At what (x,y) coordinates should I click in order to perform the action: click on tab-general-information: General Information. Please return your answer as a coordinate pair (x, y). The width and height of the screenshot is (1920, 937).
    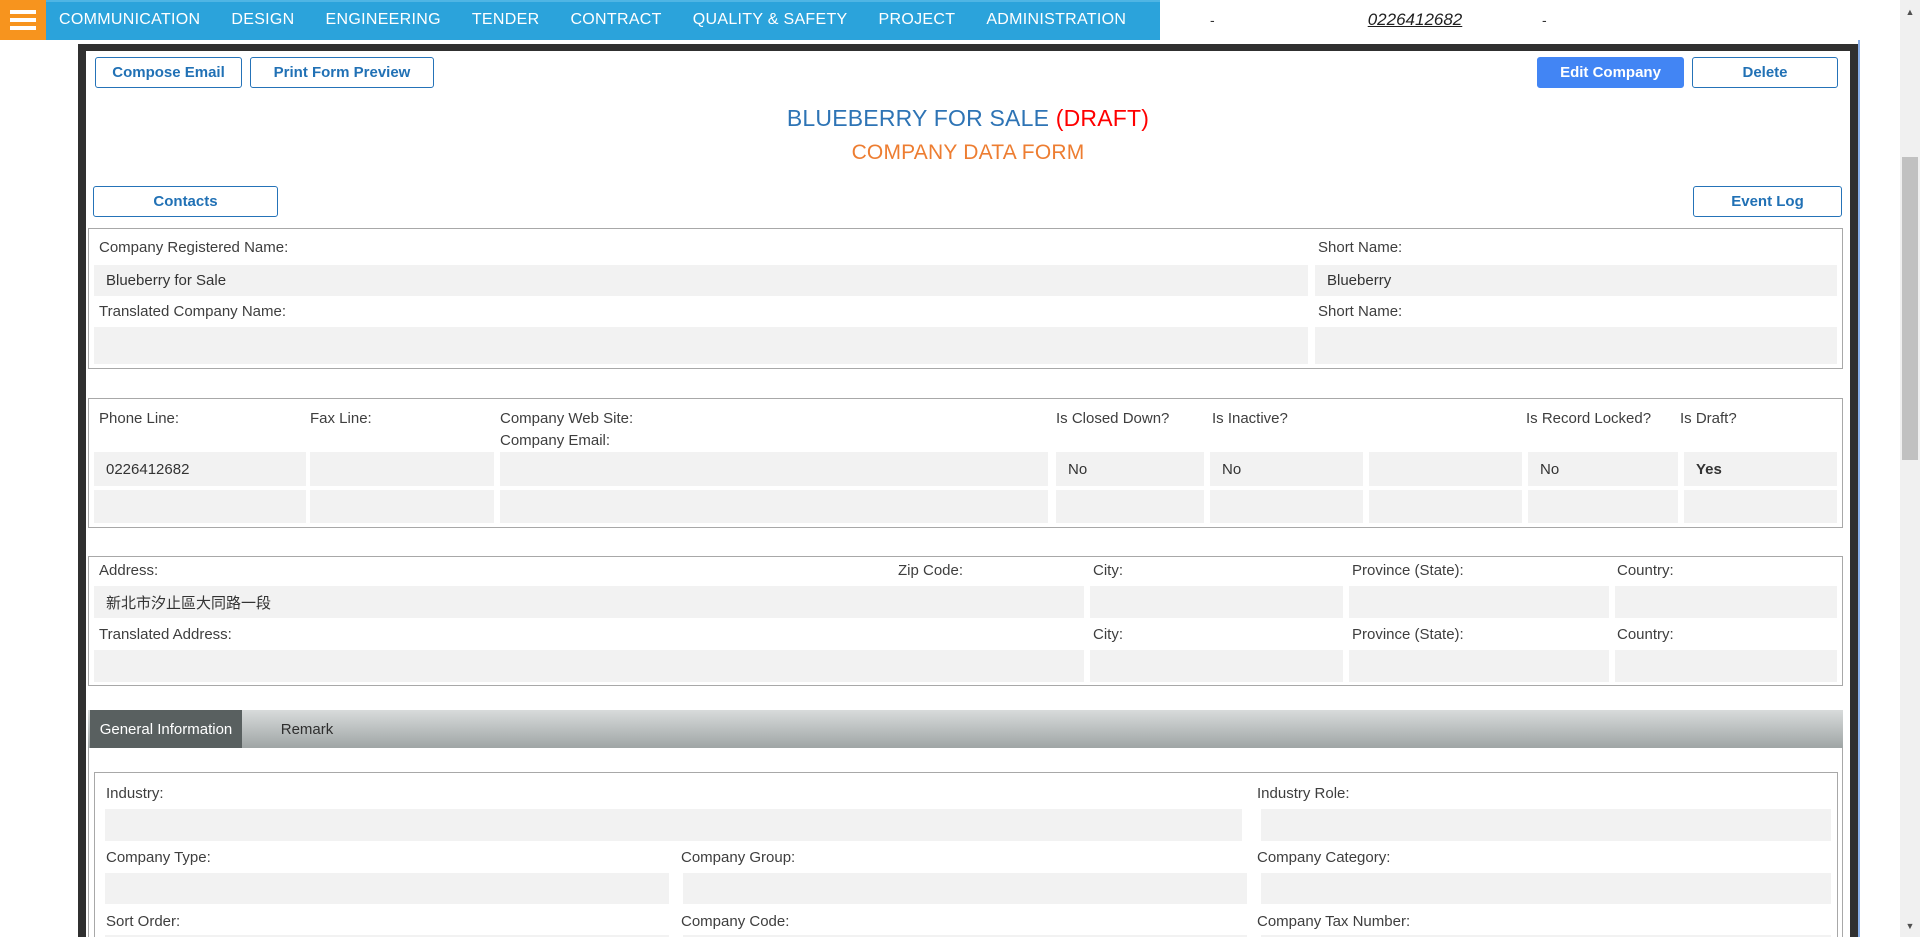
    Looking at the image, I should click on (166, 729).